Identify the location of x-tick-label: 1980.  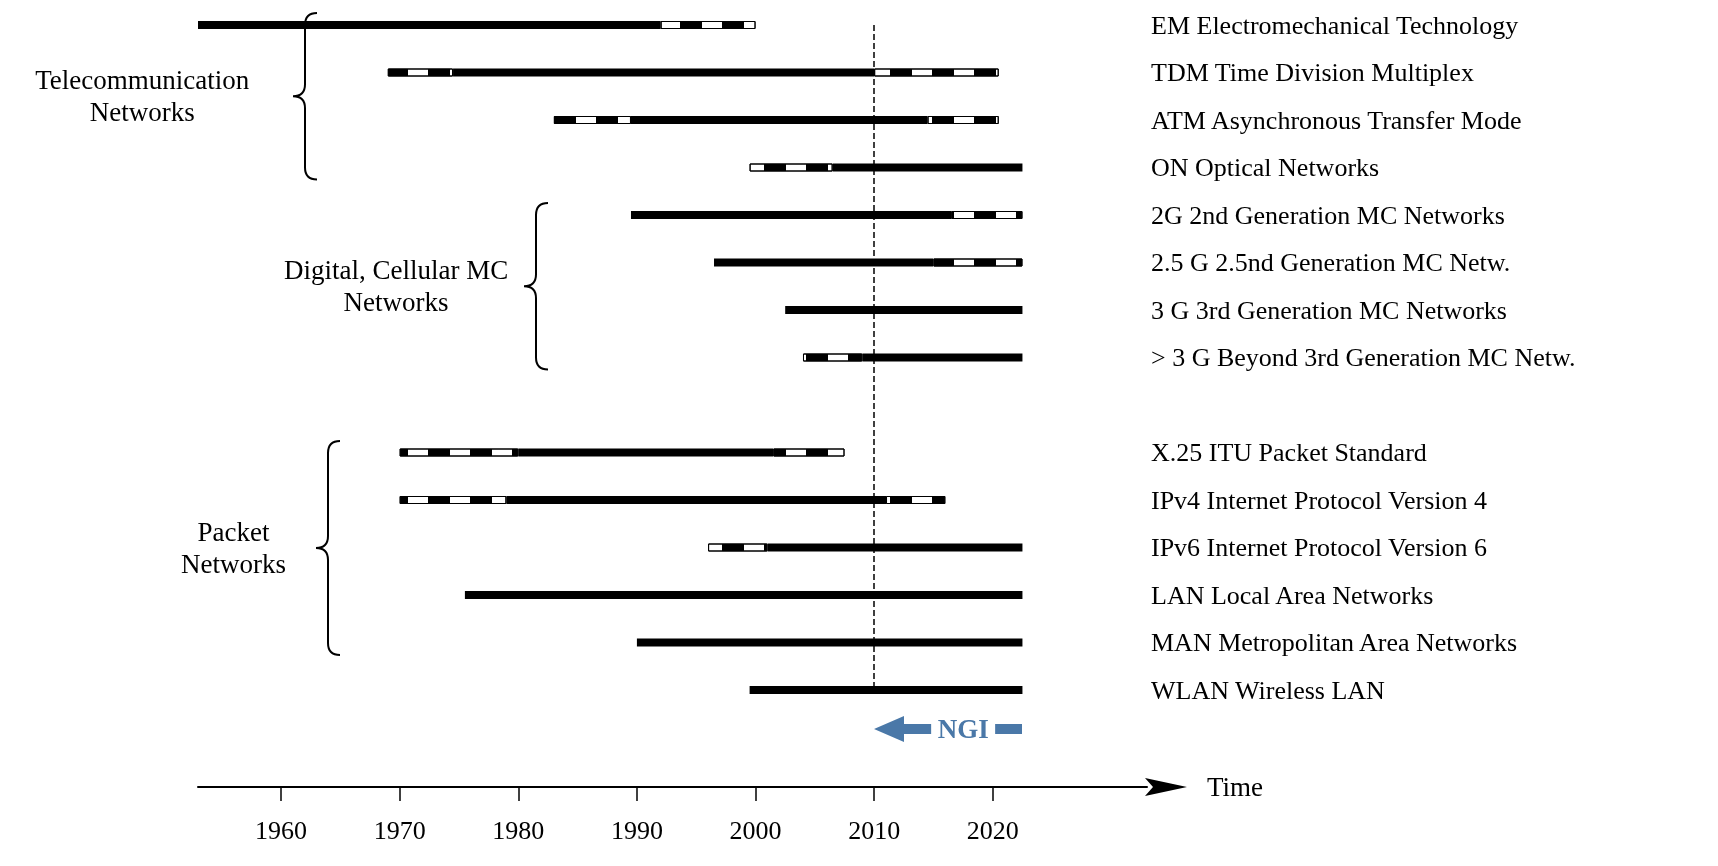
(518, 830).